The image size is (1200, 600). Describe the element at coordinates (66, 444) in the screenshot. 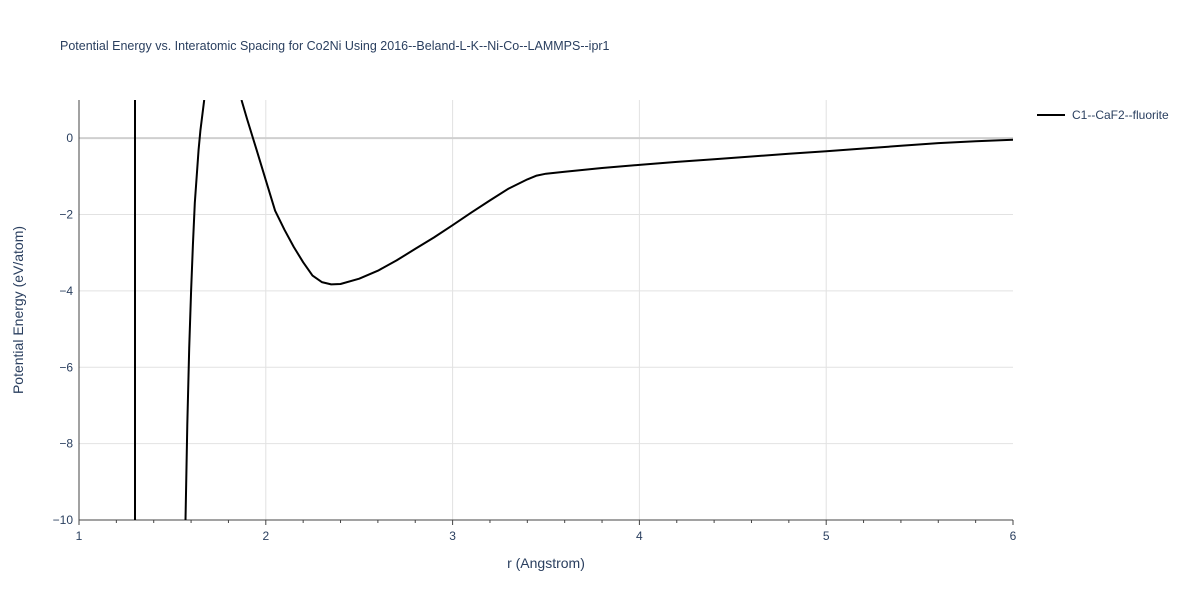

I see `y-tick-label: −8` at that location.